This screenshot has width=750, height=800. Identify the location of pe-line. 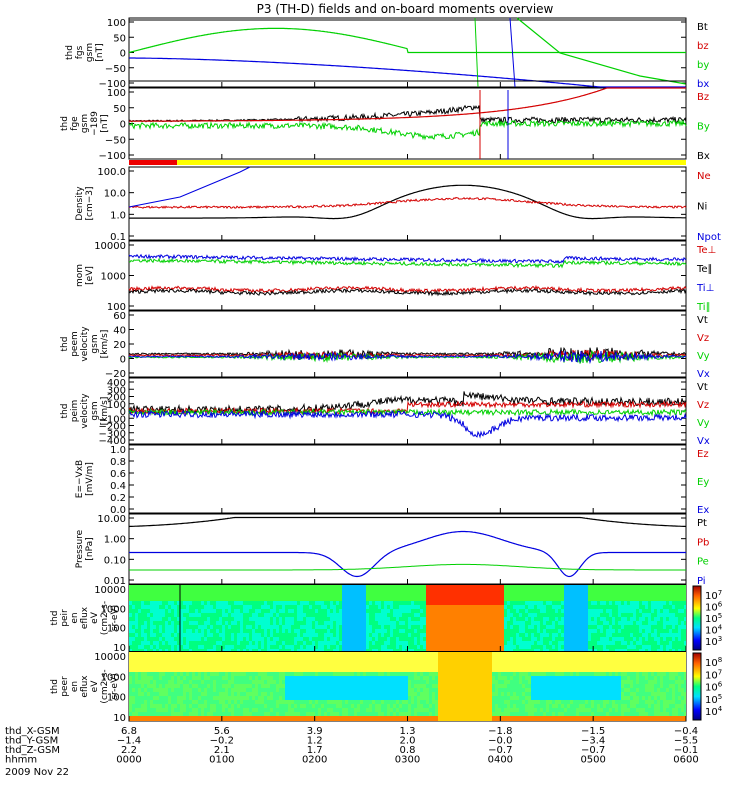
(407, 567).